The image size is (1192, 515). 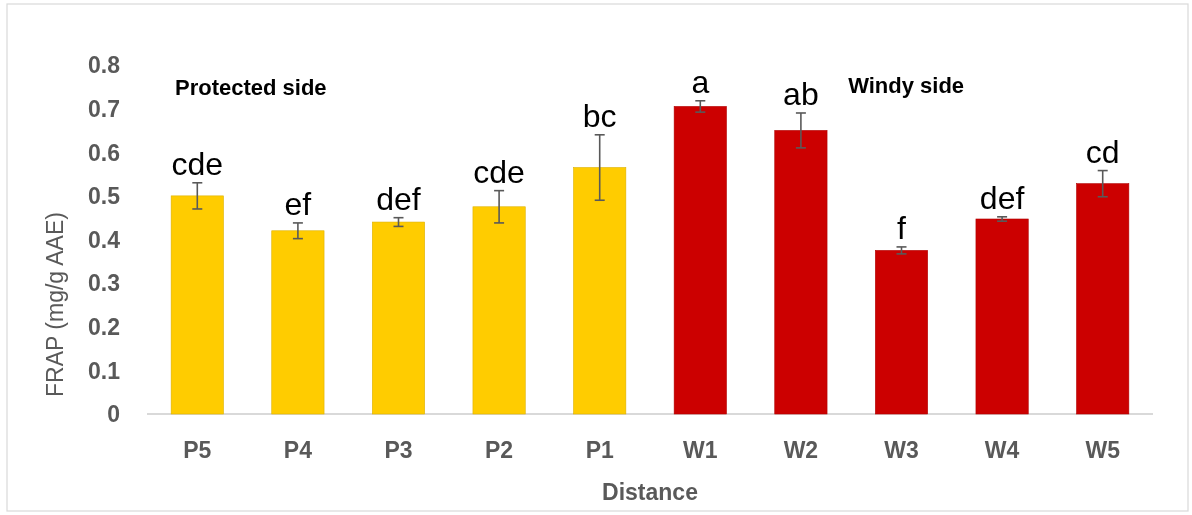 What do you see at coordinates (104, 65) in the screenshot?
I see `y-tick-label: 0.8` at bounding box center [104, 65].